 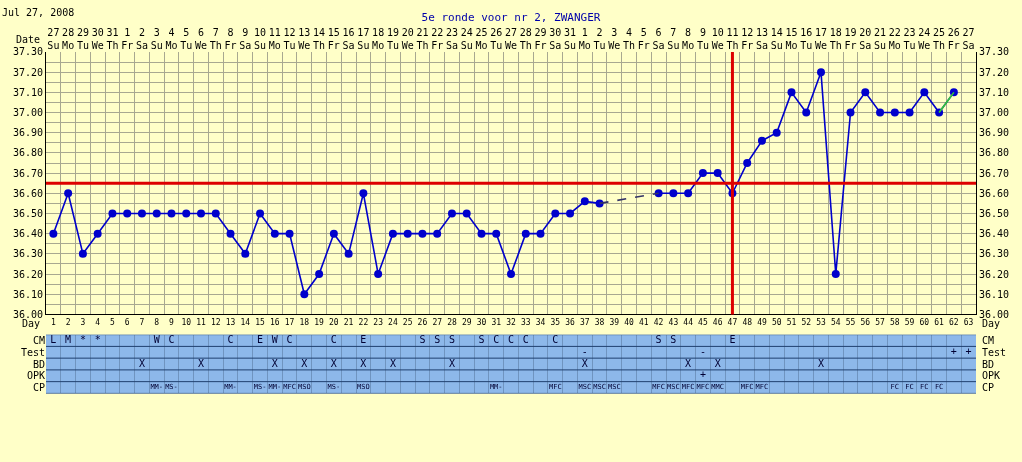 I want to click on x2-tick-label: 5 Fr, so click(x=643, y=38).